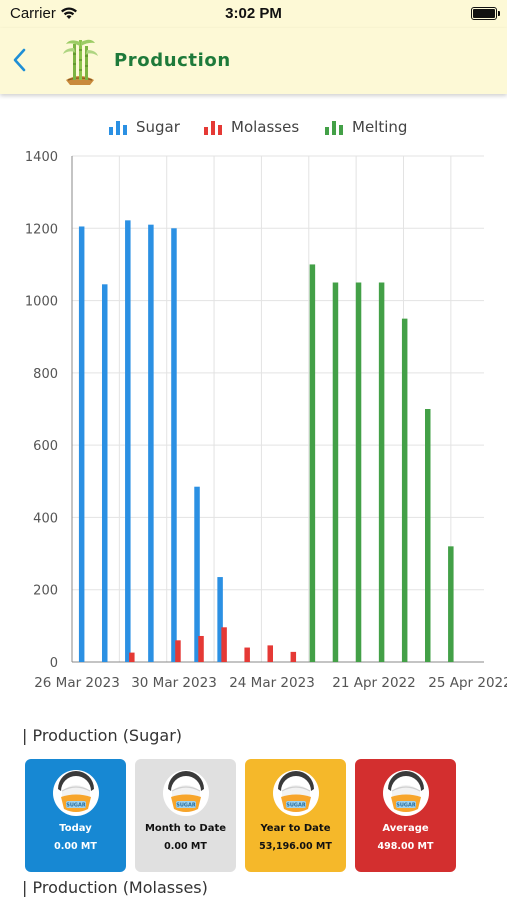 This screenshot has width=507, height=900. I want to click on y-tick-label: 1400, so click(41, 157).